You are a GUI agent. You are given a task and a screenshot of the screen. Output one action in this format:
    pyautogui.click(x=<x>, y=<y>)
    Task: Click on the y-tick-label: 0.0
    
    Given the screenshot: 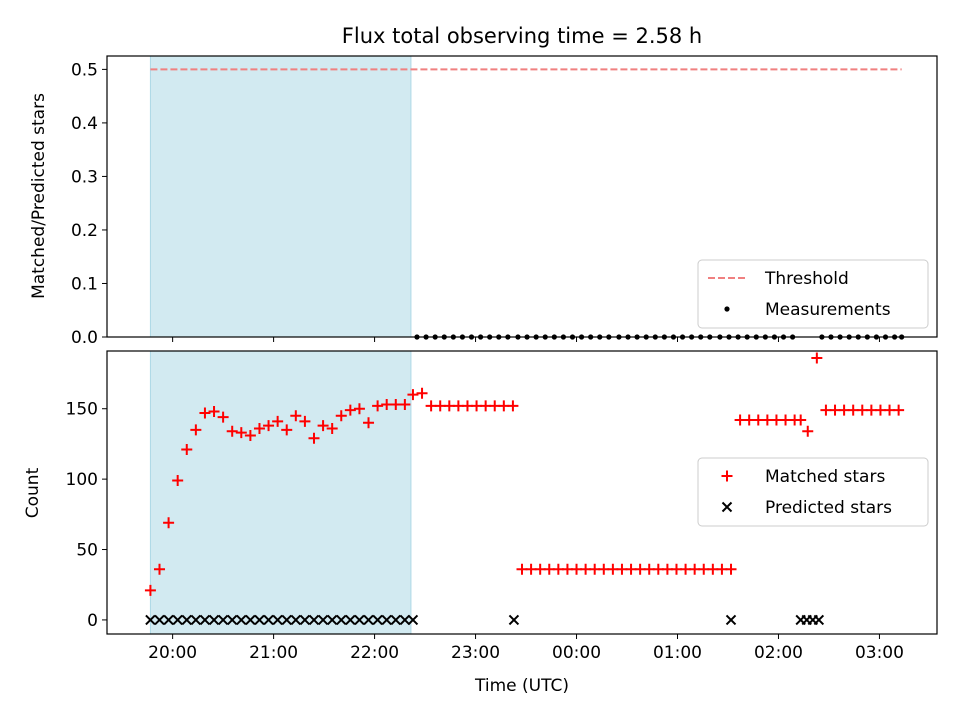 What is the action you would take?
    pyautogui.click(x=84, y=338)
    